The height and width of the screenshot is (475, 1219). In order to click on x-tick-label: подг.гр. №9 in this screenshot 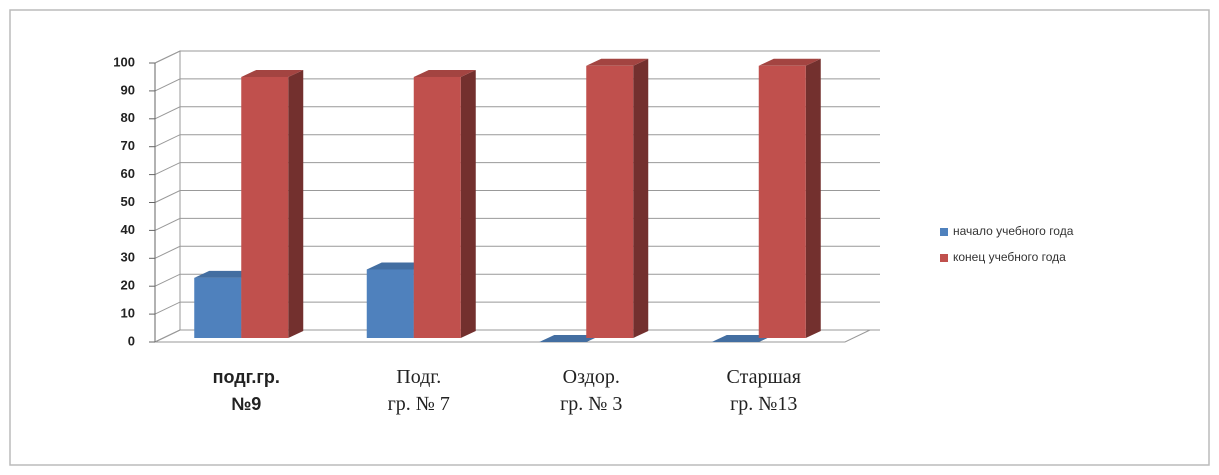, I will do `click(246, 390)`.